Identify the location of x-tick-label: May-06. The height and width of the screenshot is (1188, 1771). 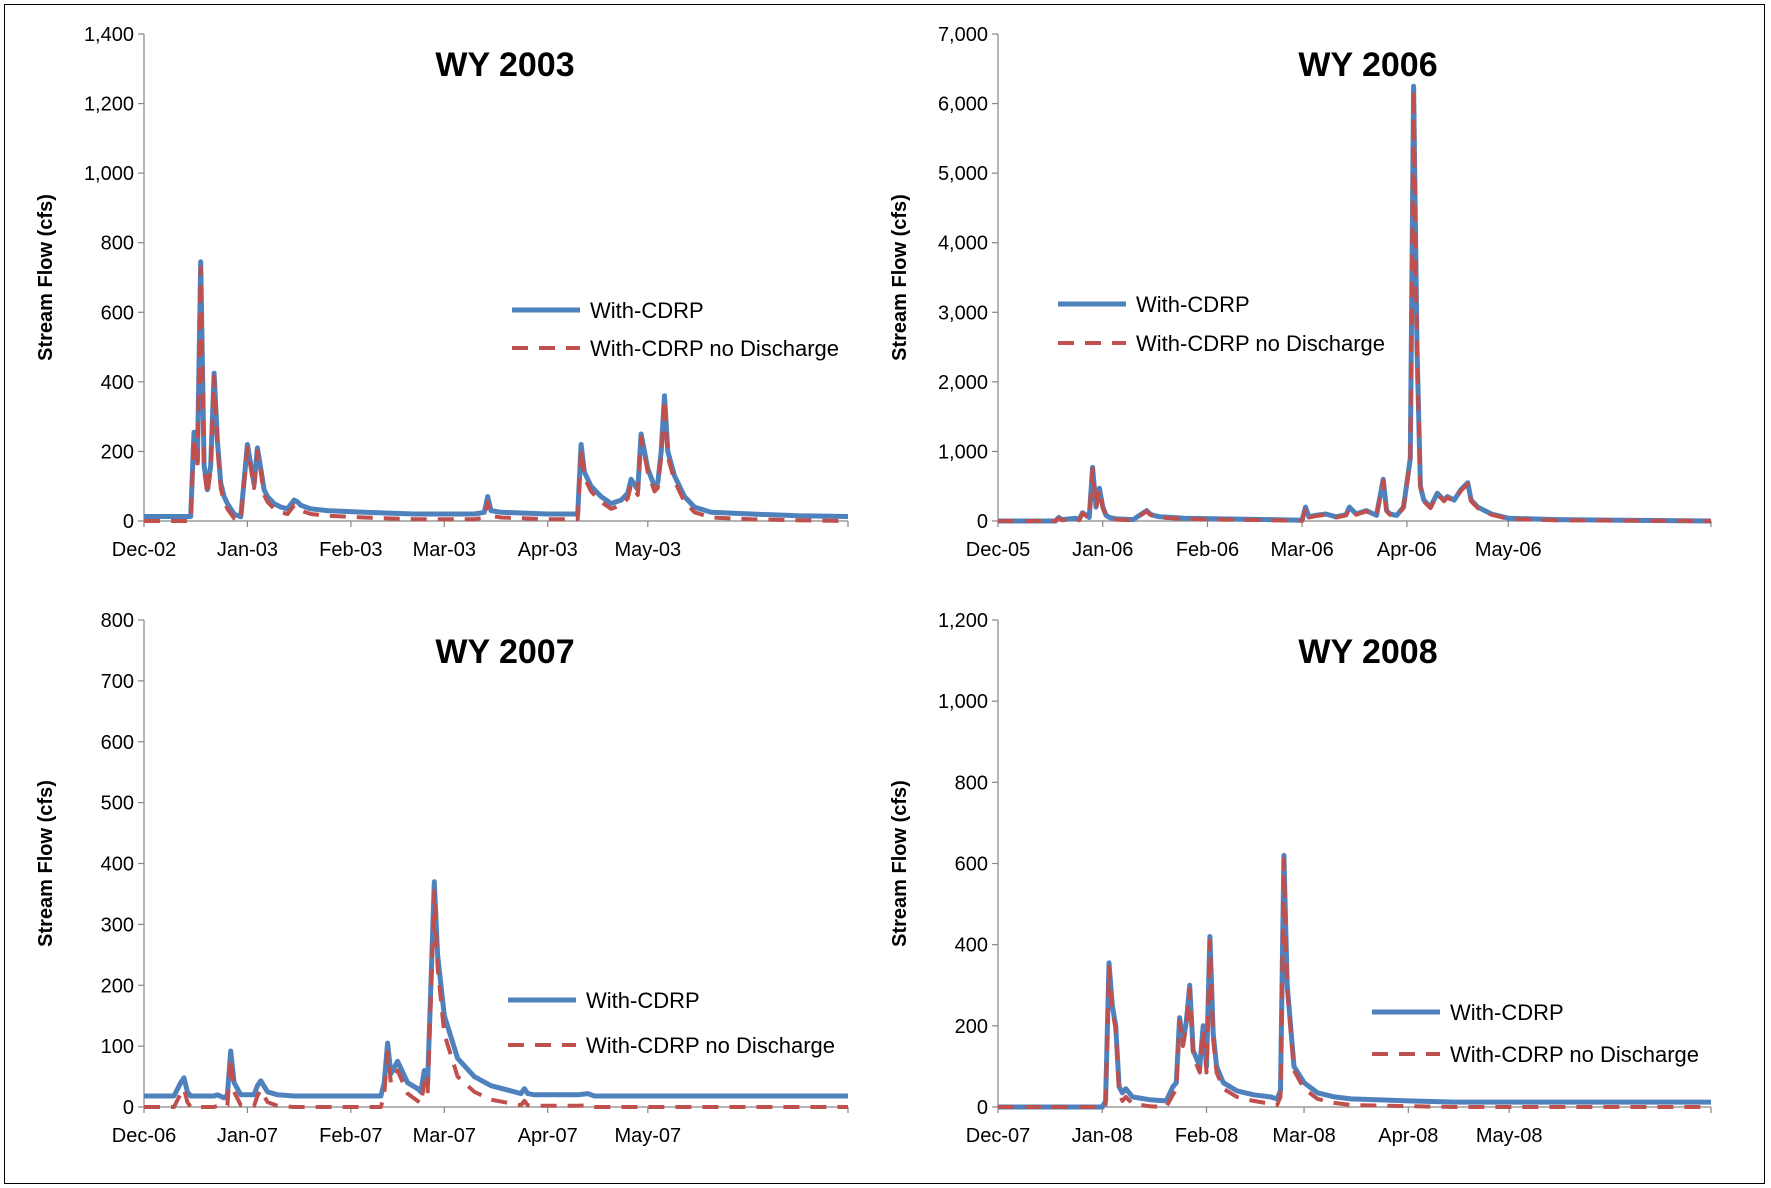
(1508, 550).